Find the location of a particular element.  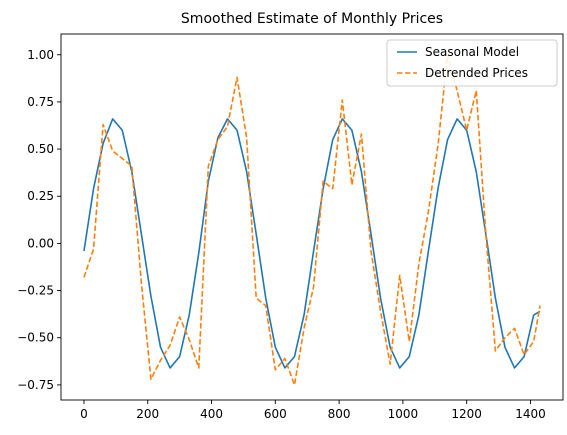

x-tick-label: 400 is located at coordinates (211, 414).